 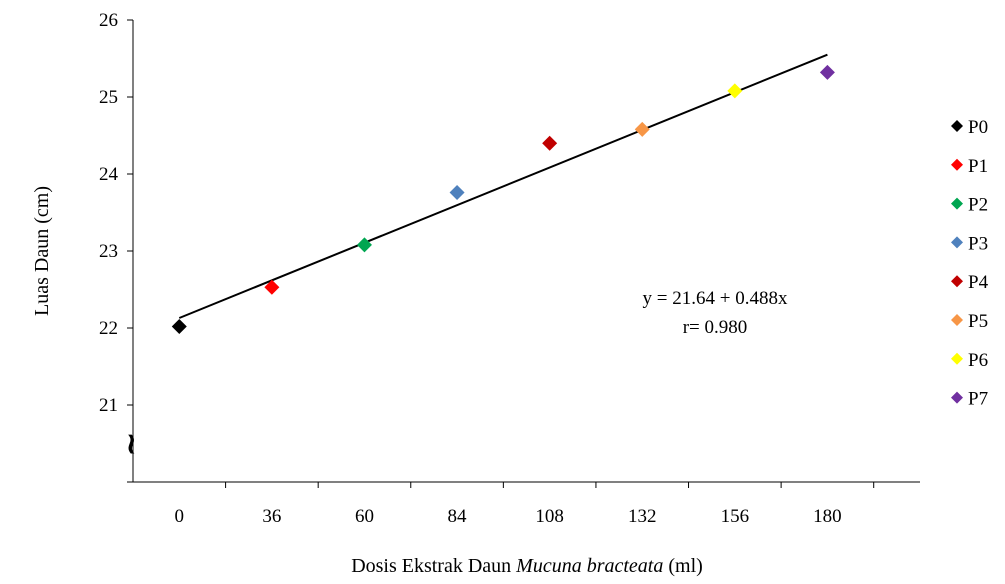 I want to click on x-tick-label: 132, so click(x=642, y=516).